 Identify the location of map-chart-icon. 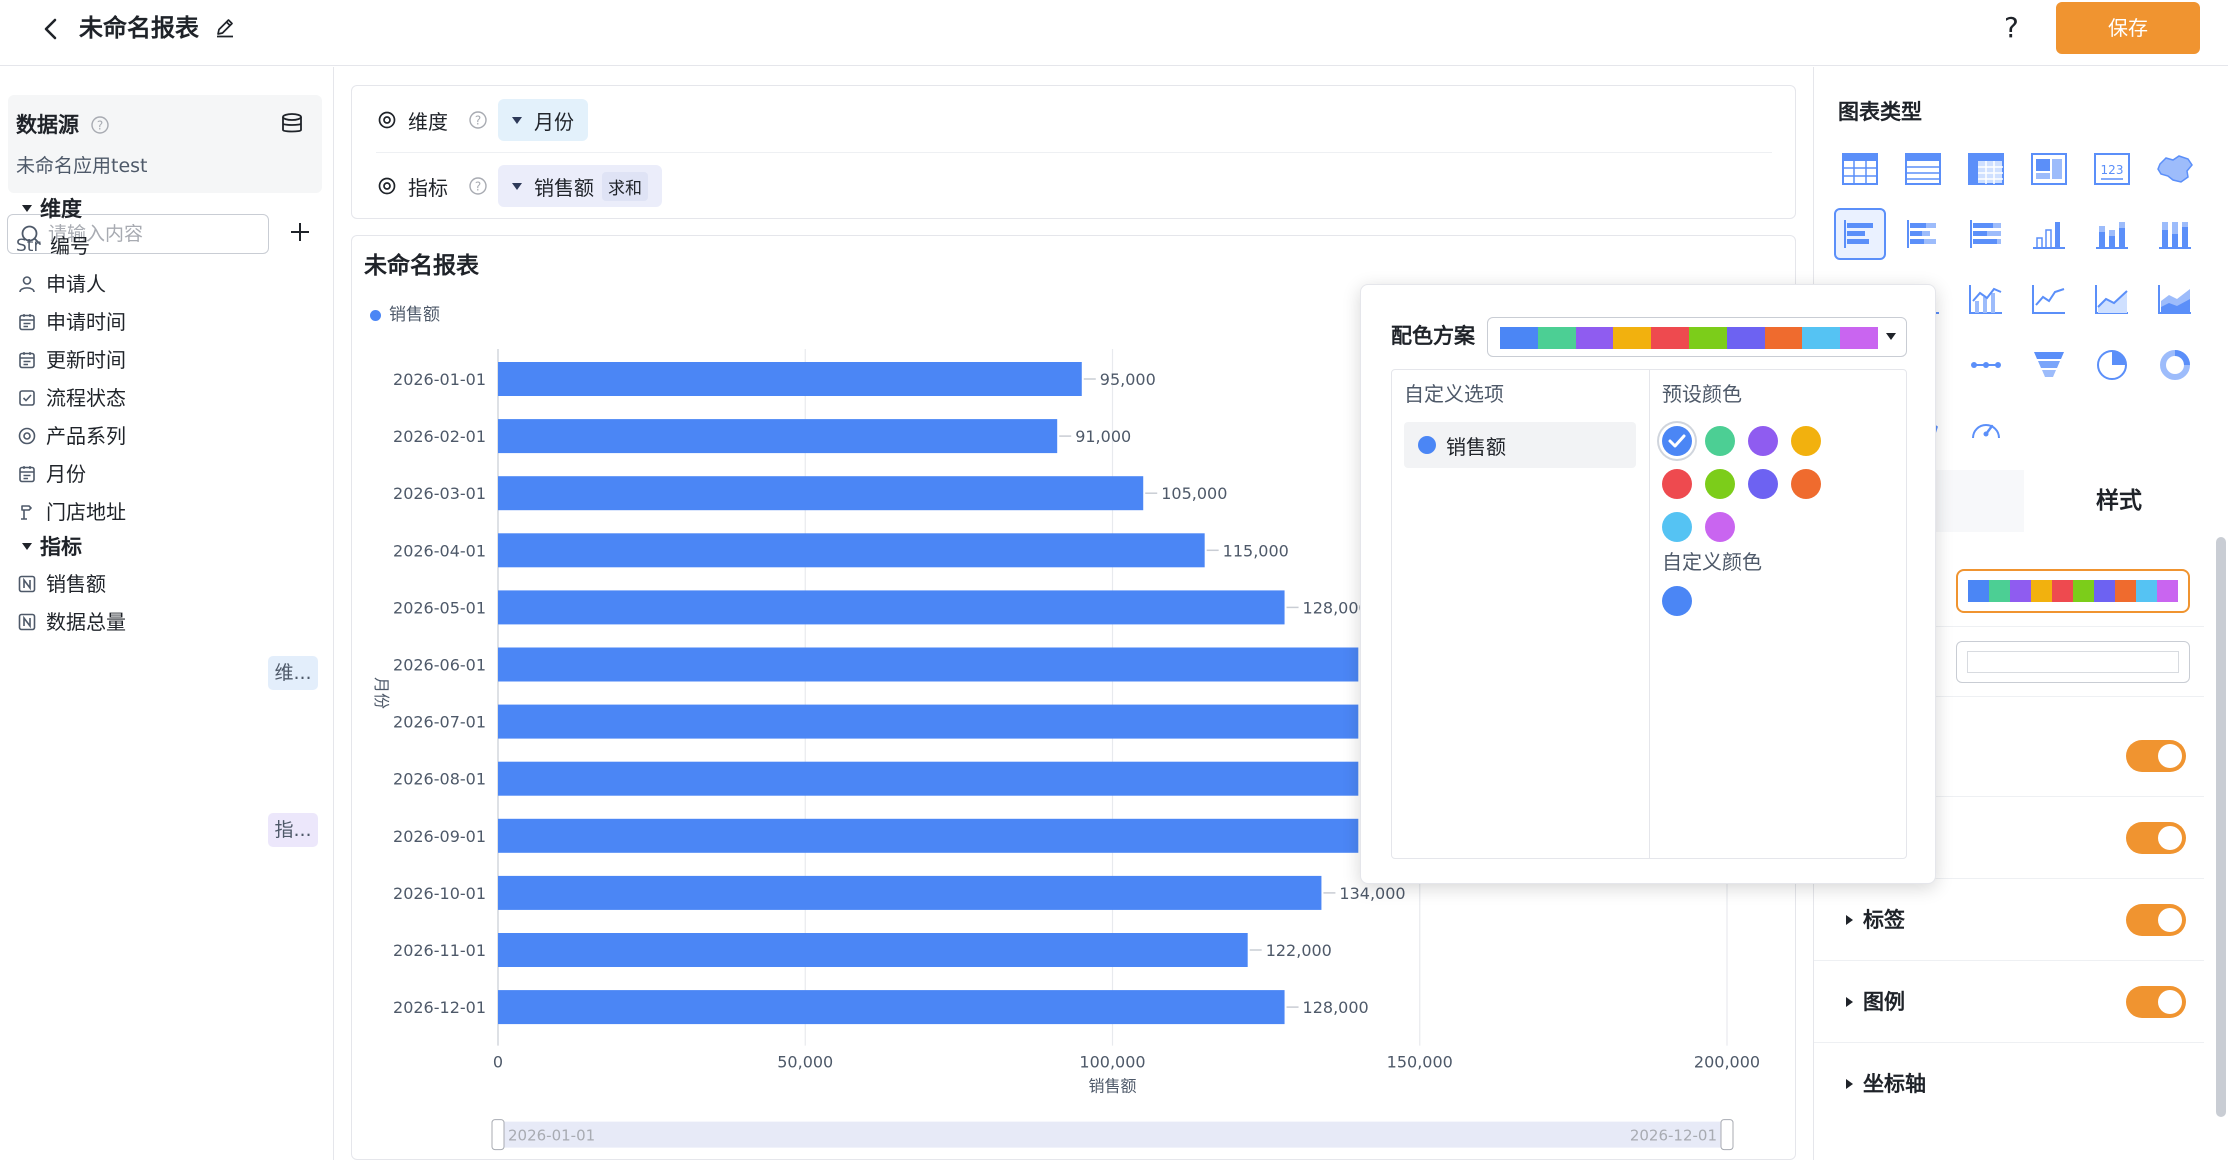
(2175, 169).